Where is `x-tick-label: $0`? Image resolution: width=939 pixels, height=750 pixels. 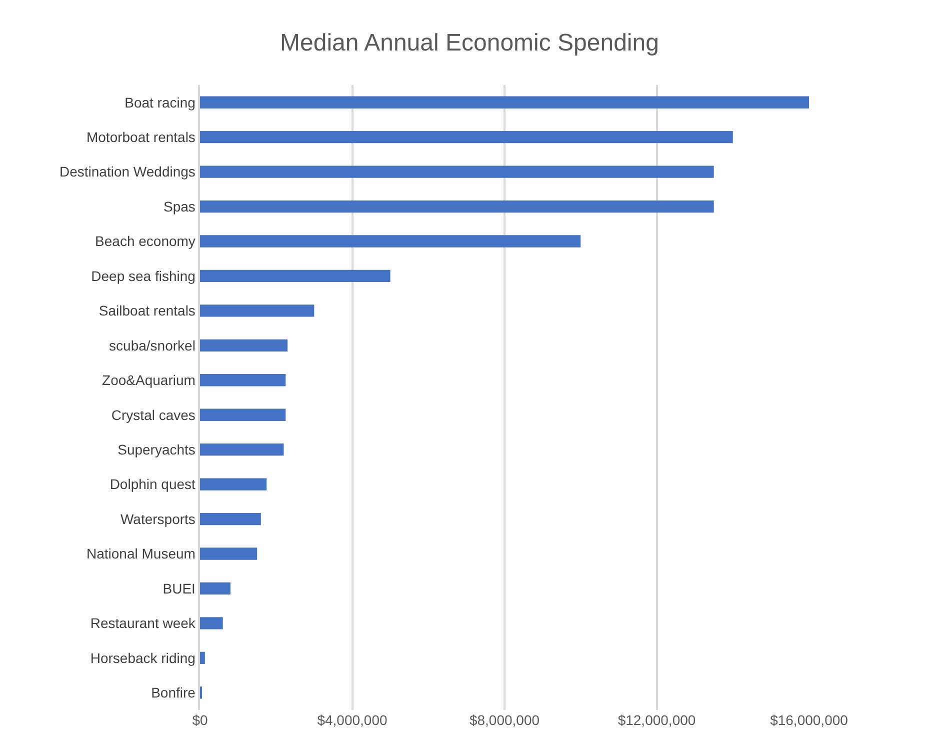 x-tick-label: $0 is located at coordinates (200, 720).